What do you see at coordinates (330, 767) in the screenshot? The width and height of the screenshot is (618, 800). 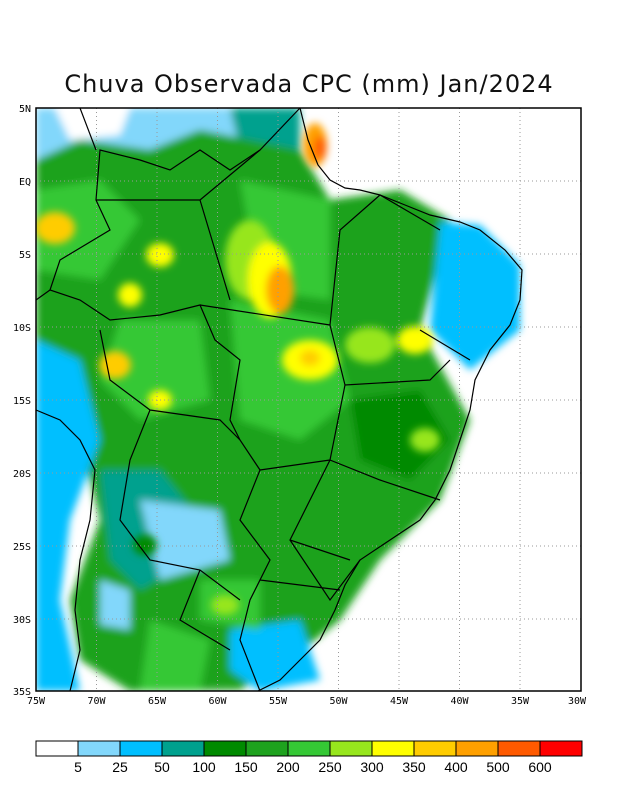 I see `colorbar-label: 250` at bounding box center [330, 767].